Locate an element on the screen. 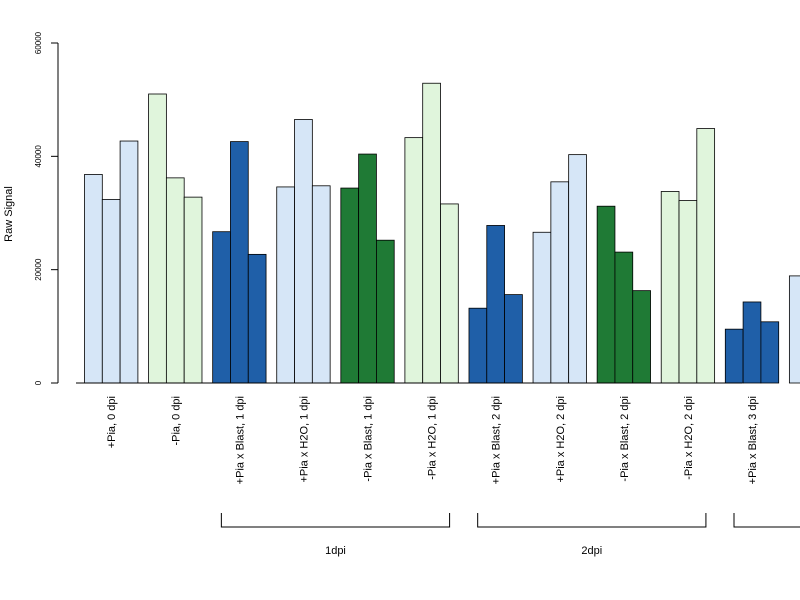 This screenshot has height=600, width=800. x-tick-label: +Pia x H2O, 2 dpi is located at coordinates (561, 439).